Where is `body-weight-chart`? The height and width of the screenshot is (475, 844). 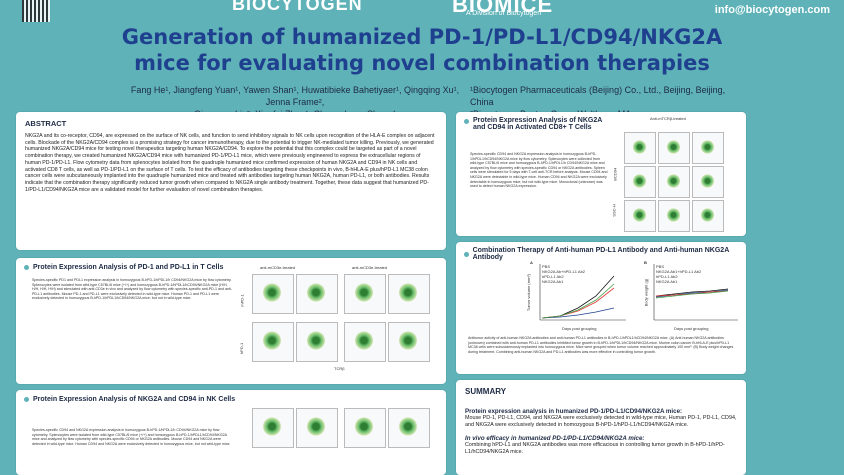
body-weight-chart is located at coordinates (695, 292).